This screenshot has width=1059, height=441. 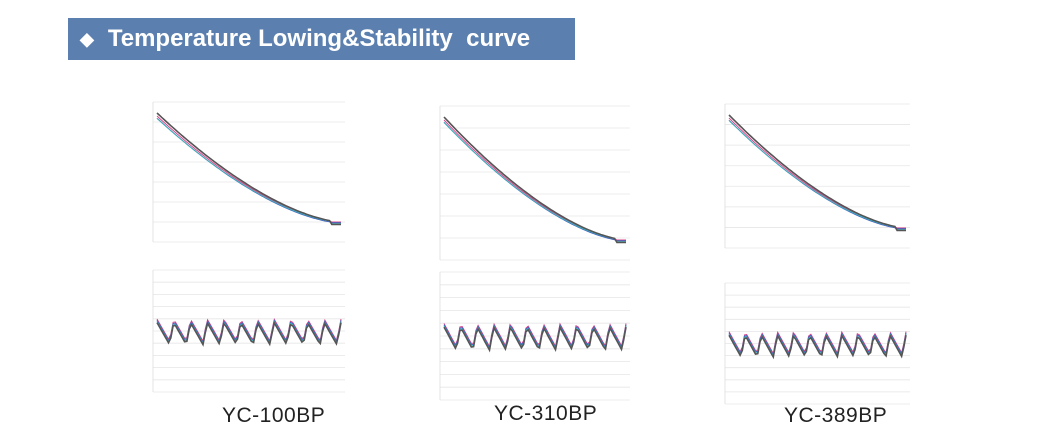 What do you see at coordinates (546, 413) in the screenshot?
I see `product-caption: YC-310BP` at bounding box center [546, 413].